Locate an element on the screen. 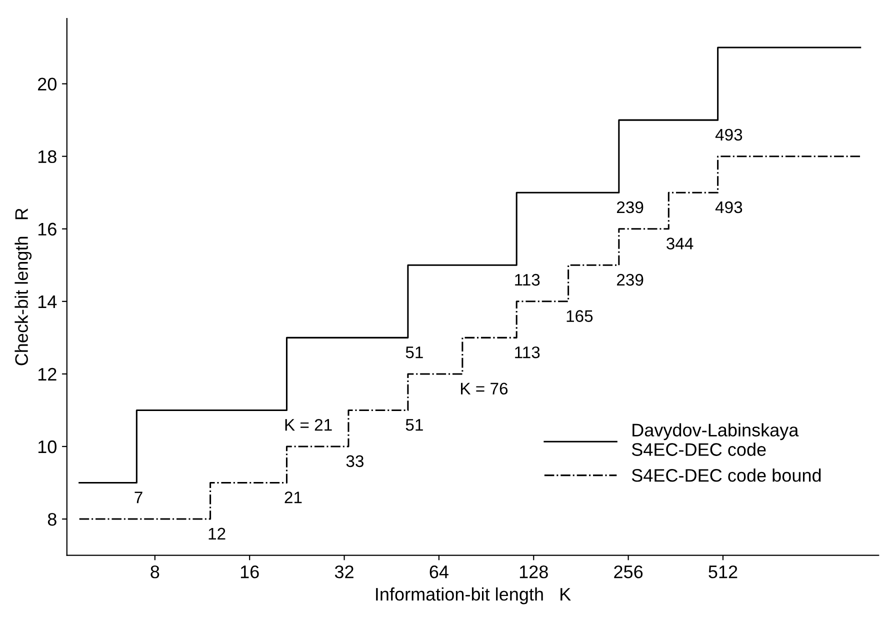  y-tick-label: 14 is located at coordinates (47, 302).